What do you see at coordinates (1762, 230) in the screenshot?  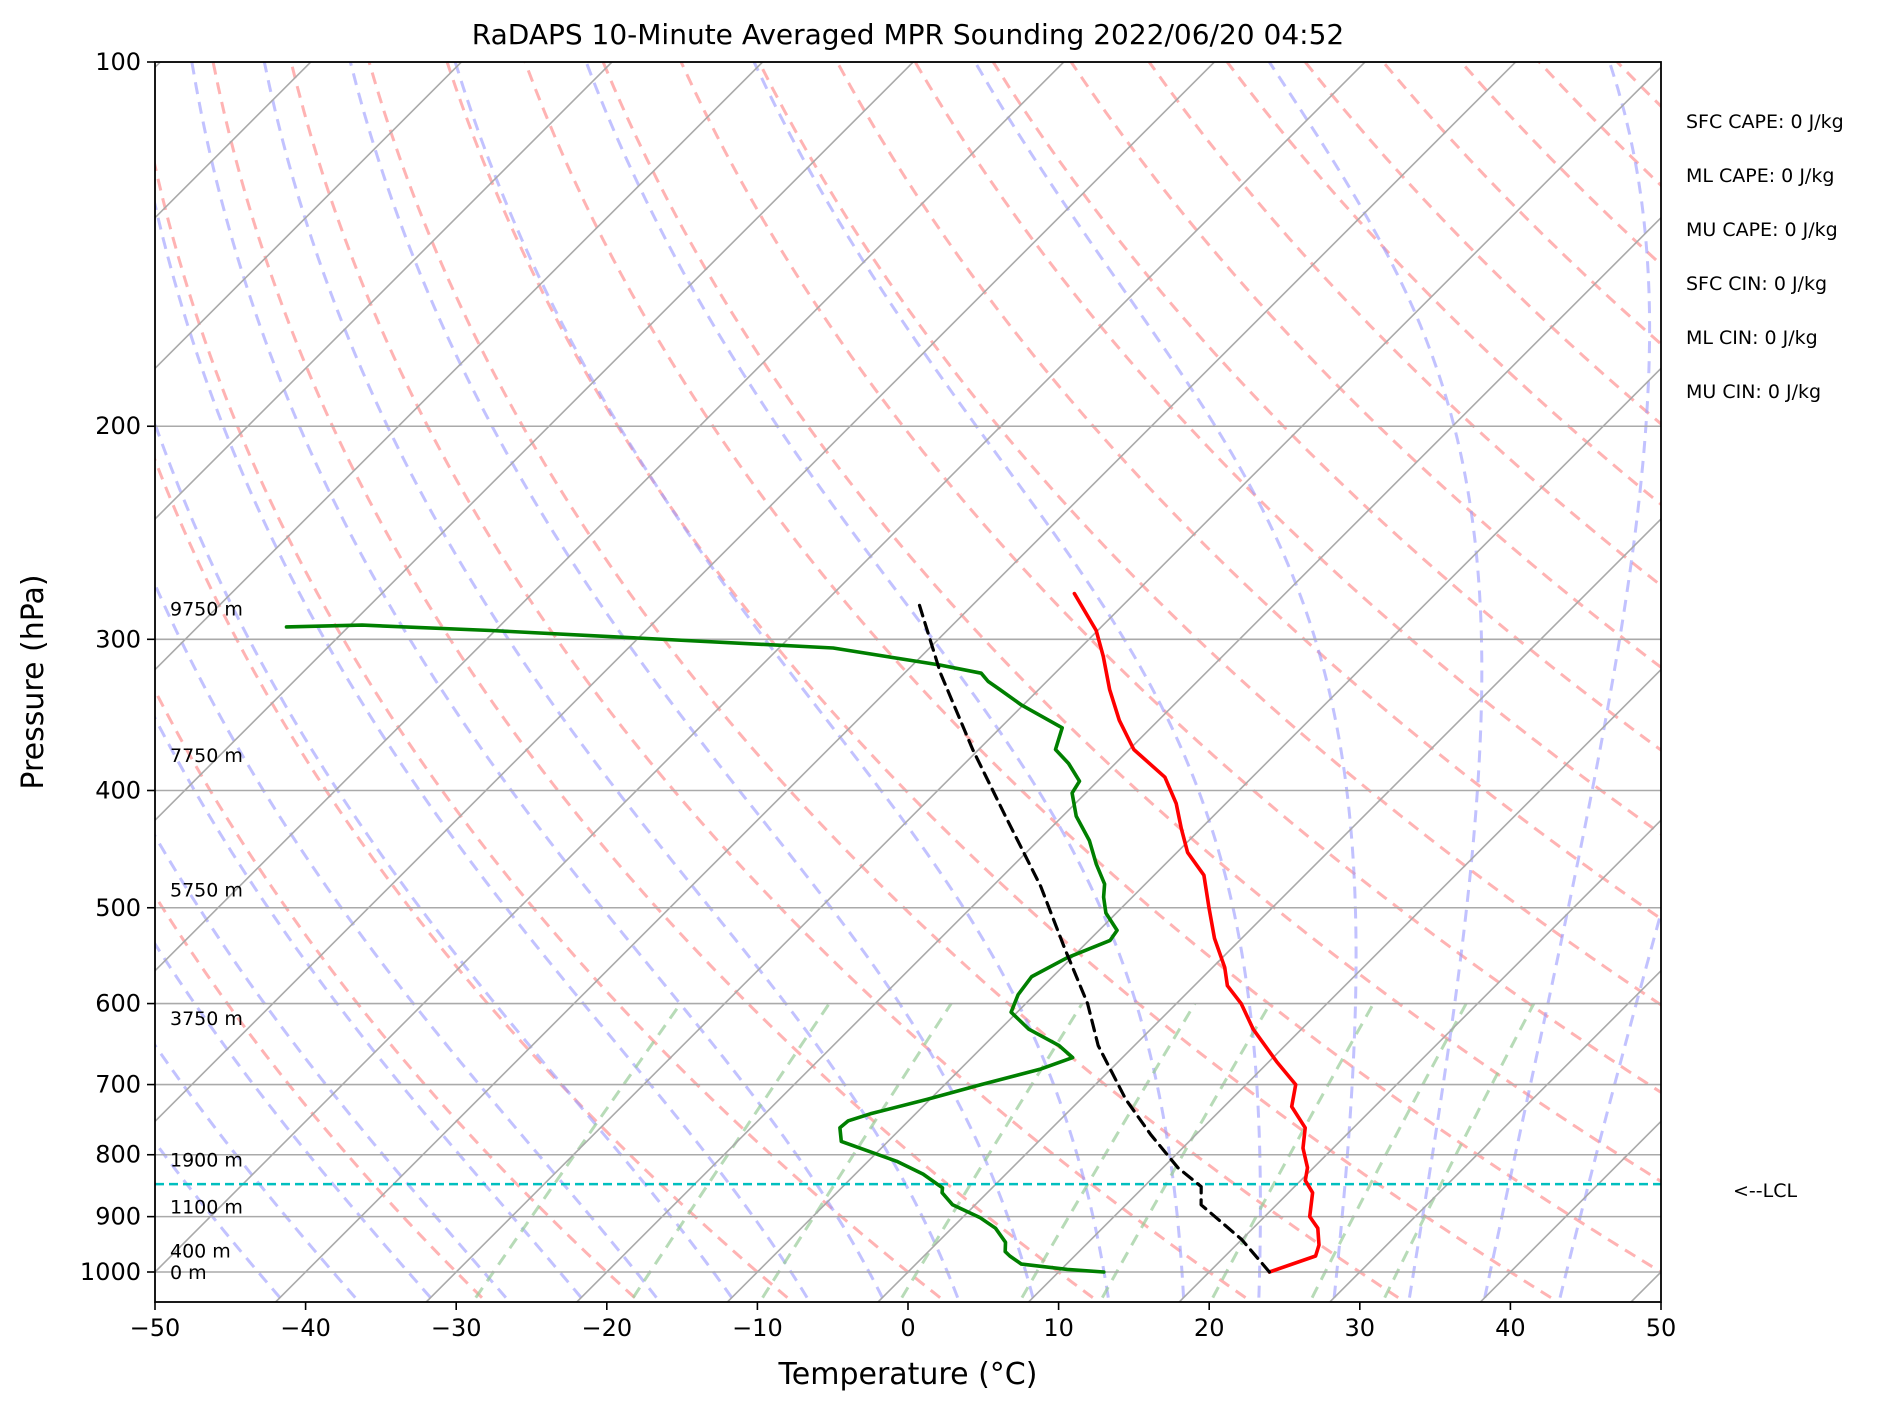 I see `stat-label: MU CAPE: 0 J/kg` at bounding box center [1762, 230].